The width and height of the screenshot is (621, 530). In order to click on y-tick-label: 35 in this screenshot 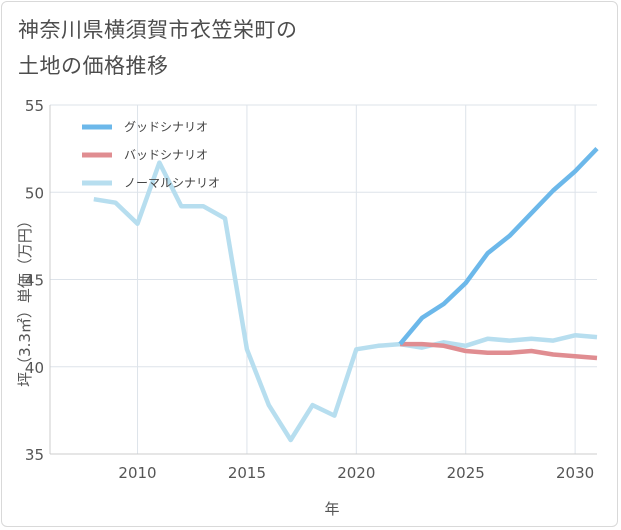, I will do `click(34, 455)`.